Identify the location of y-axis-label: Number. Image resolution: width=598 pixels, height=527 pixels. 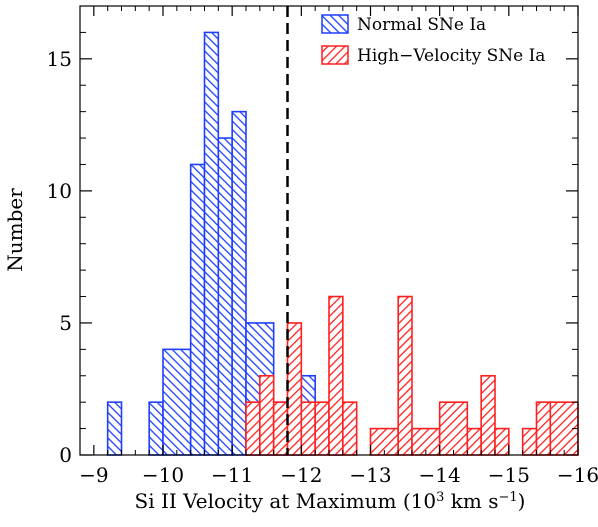
(15, 230).